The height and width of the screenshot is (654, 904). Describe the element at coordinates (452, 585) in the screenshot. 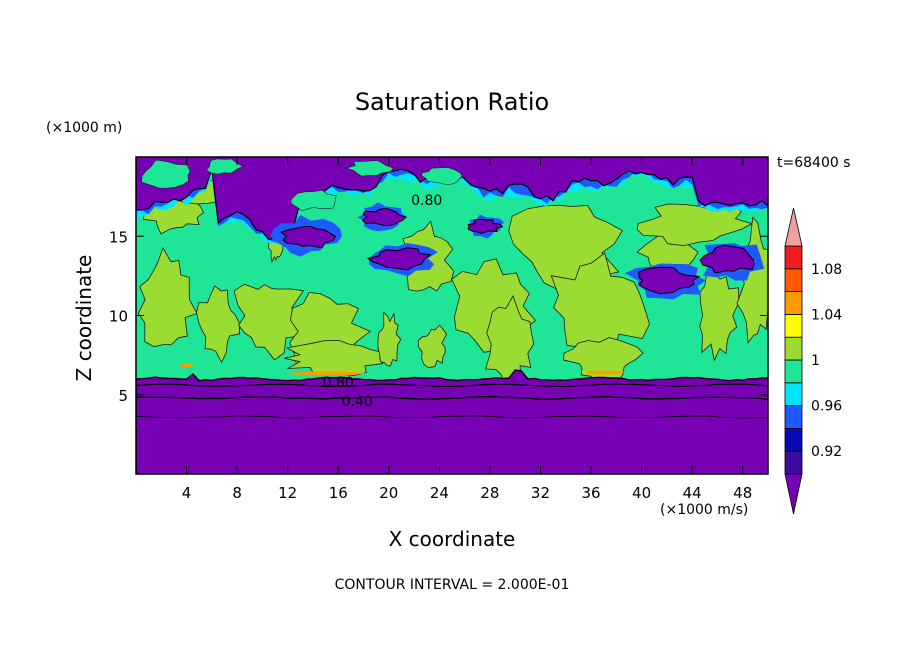

I see `contour-interval-label: CONTOUR INTERVAL = 2.000E-01` at that location.